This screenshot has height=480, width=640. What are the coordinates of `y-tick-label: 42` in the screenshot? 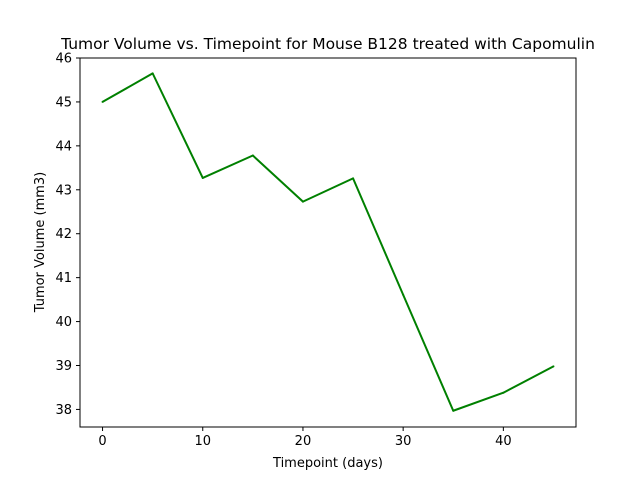 It's located at (63, 234).